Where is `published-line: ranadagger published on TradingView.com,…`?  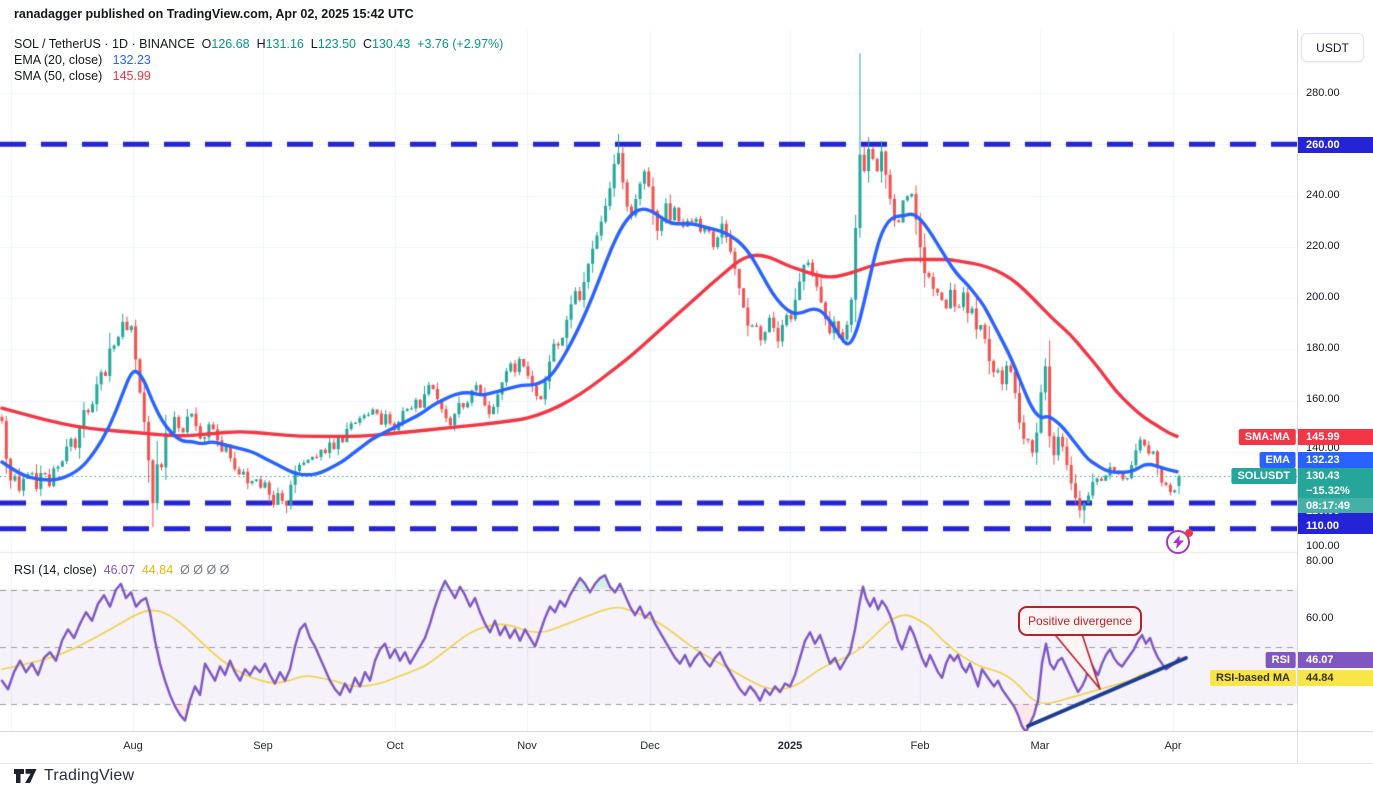 published-line: ranadagger published on TradingView.com,… is located at coordinates (214, 14).